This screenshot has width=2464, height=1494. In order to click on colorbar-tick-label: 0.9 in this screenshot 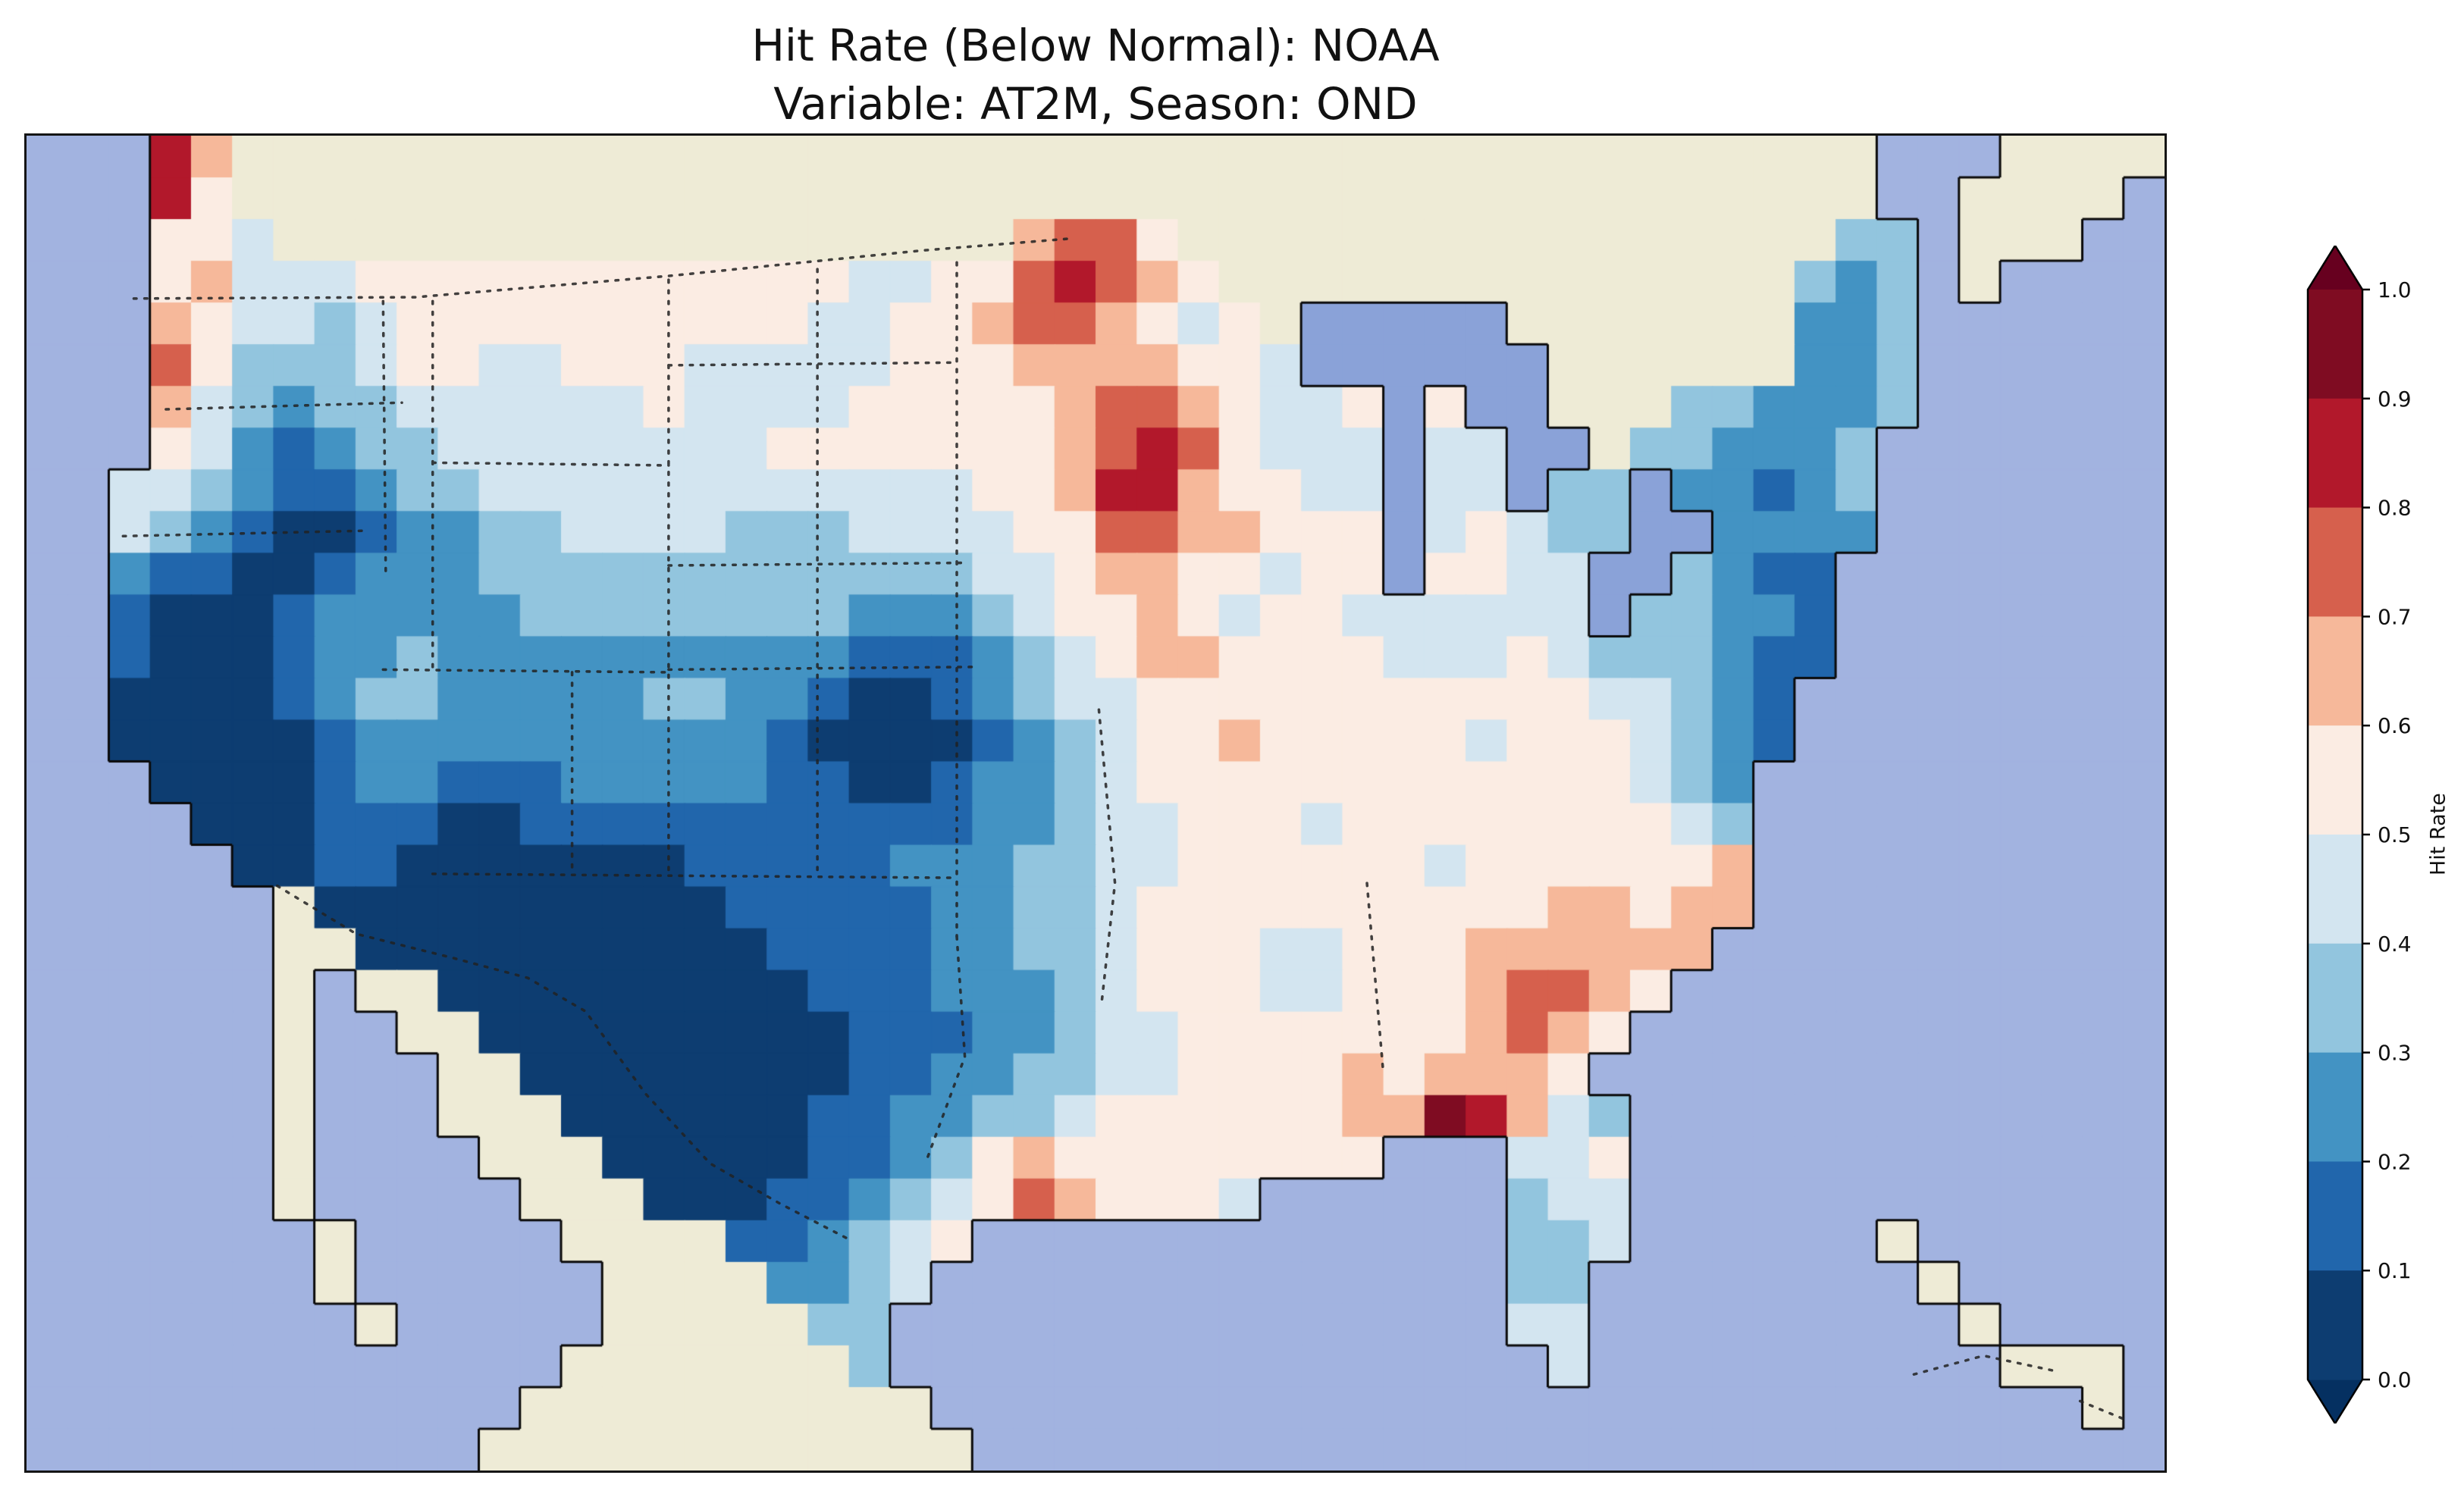, I will do `click(2395, 399)`.